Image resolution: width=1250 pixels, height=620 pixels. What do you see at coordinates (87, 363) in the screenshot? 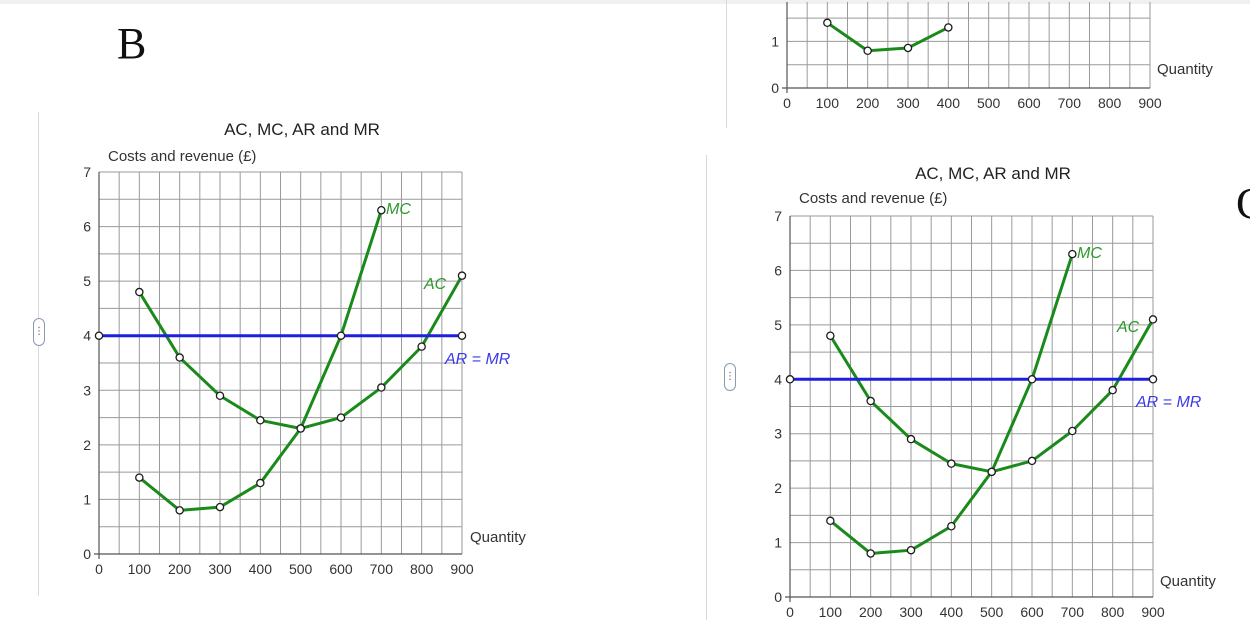
I see `chart-b-y-ticks: 0 1 2 3 4 5 6 7` at bounding box center [87, 363].